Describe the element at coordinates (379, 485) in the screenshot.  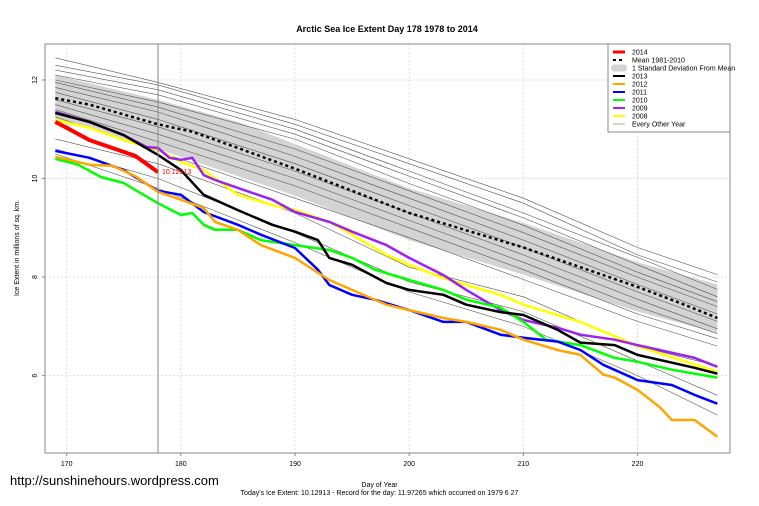
I see `x-axis-label: Day of Year` at that location.